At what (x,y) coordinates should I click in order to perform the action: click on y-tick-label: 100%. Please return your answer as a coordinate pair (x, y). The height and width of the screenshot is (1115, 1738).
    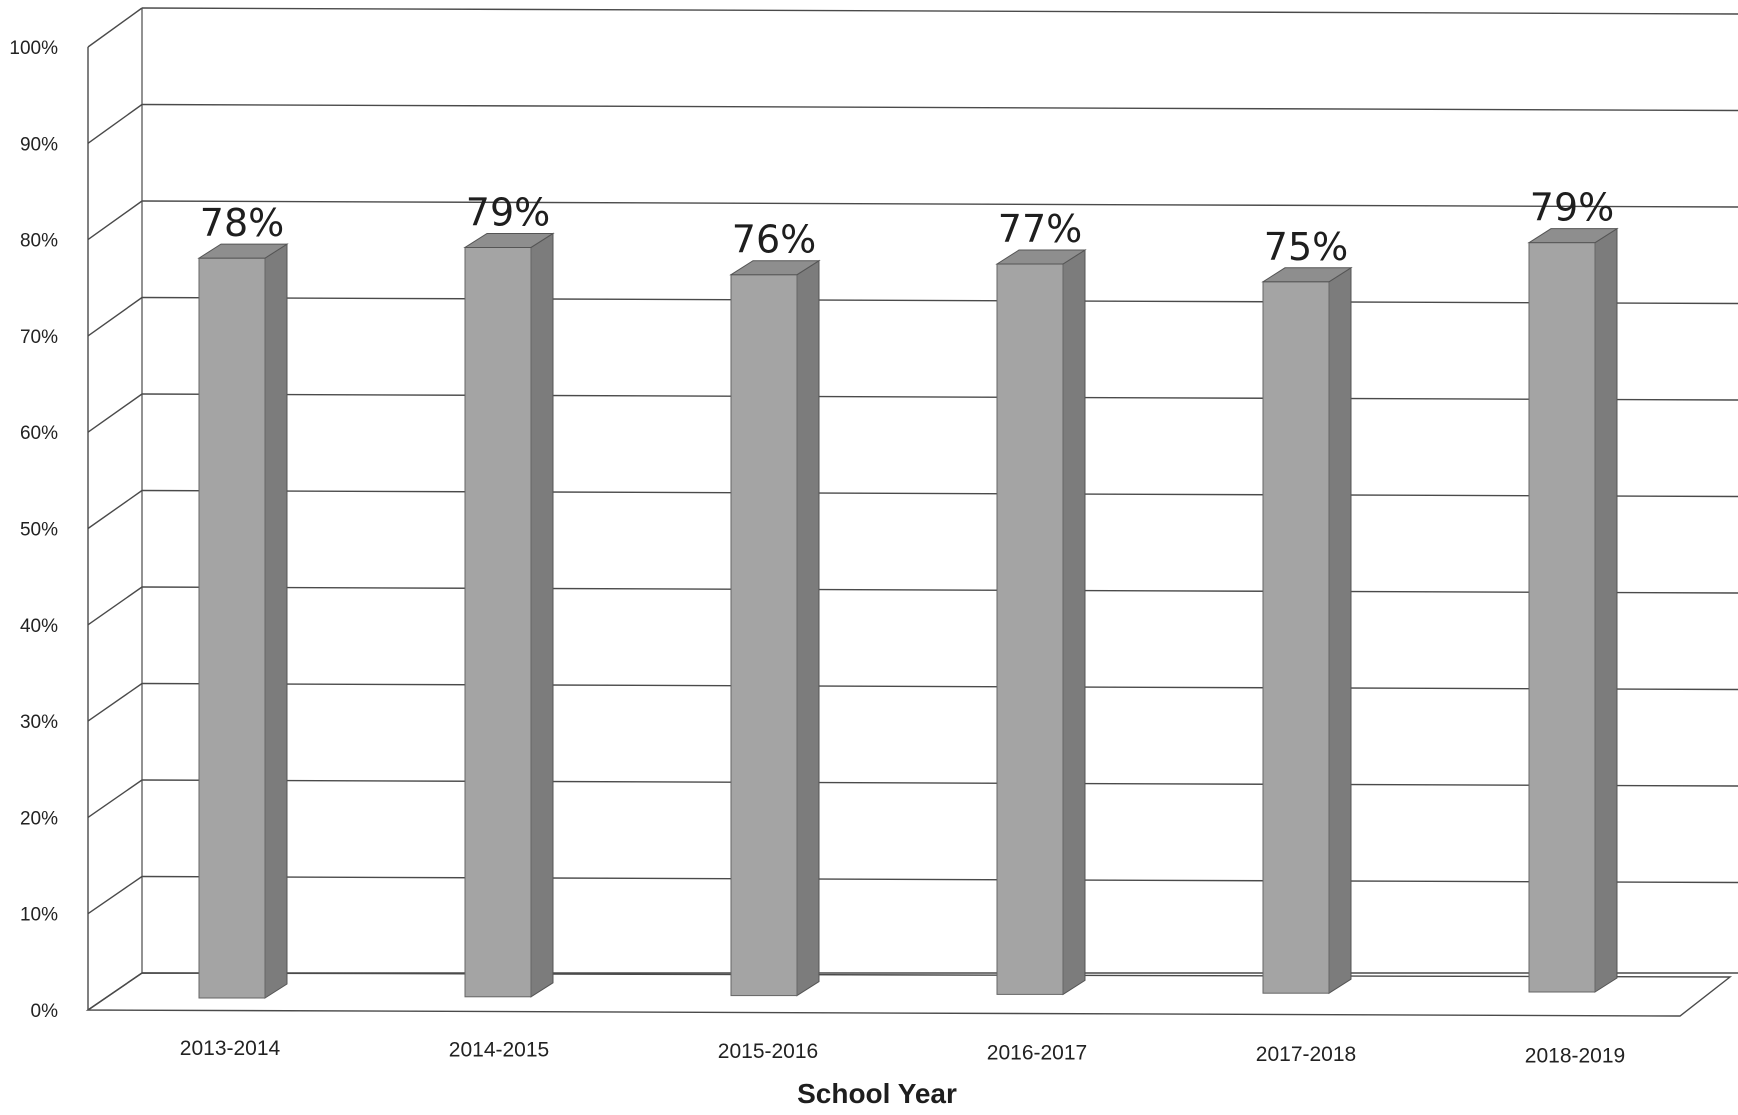
    Looking at the image, I should click on (33, 48).